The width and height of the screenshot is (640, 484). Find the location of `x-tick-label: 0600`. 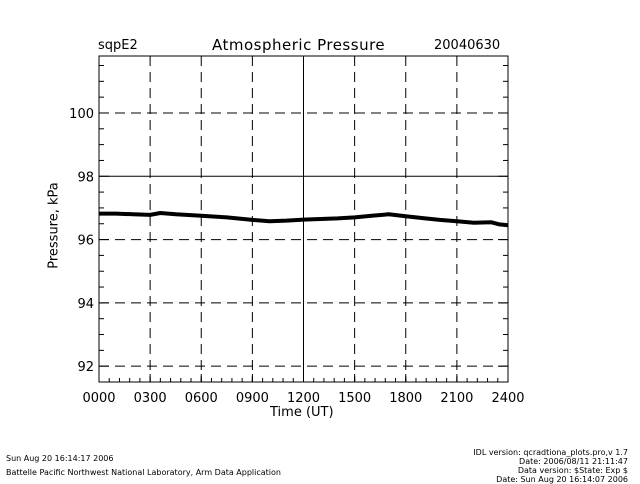

x-tick-label: 0600 is located at coordinates (201, 398).